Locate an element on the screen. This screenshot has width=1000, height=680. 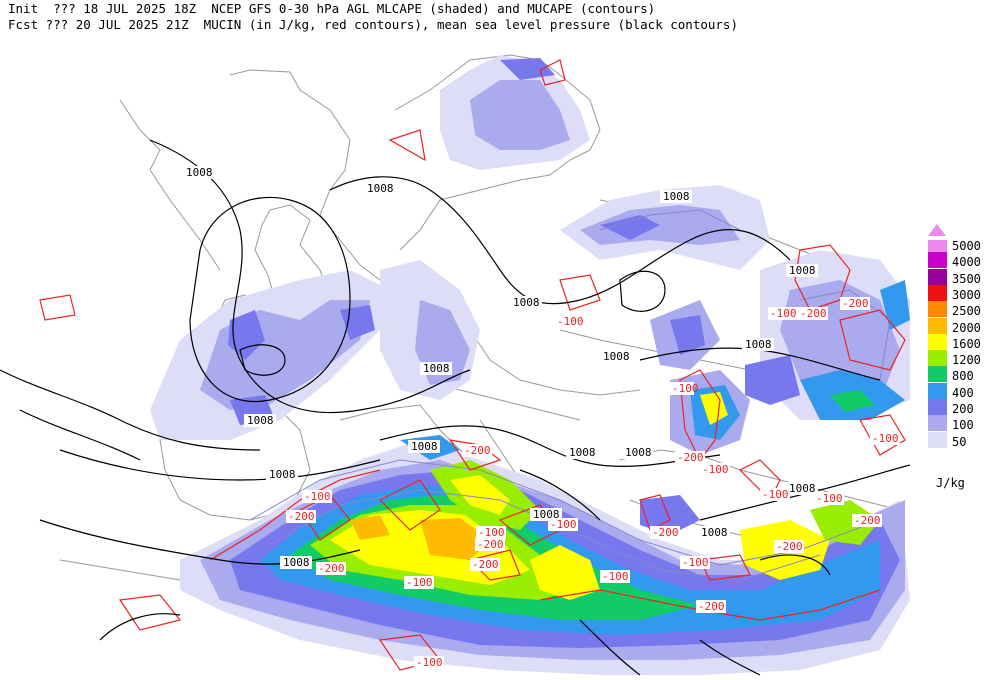
legend-label: 800 is located at coordinates (963, 376).